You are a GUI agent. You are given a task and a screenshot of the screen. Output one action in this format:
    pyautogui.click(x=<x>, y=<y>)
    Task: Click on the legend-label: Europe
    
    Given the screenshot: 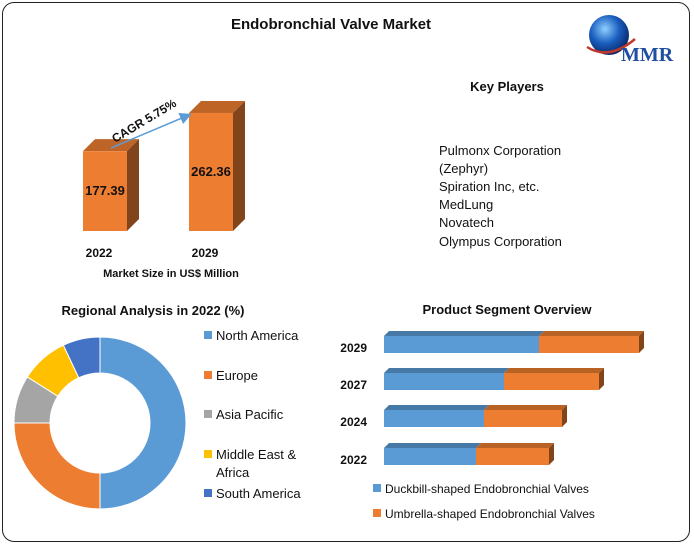 What is the action you would take?
    pyautogui.click(x=237, y=375)
    